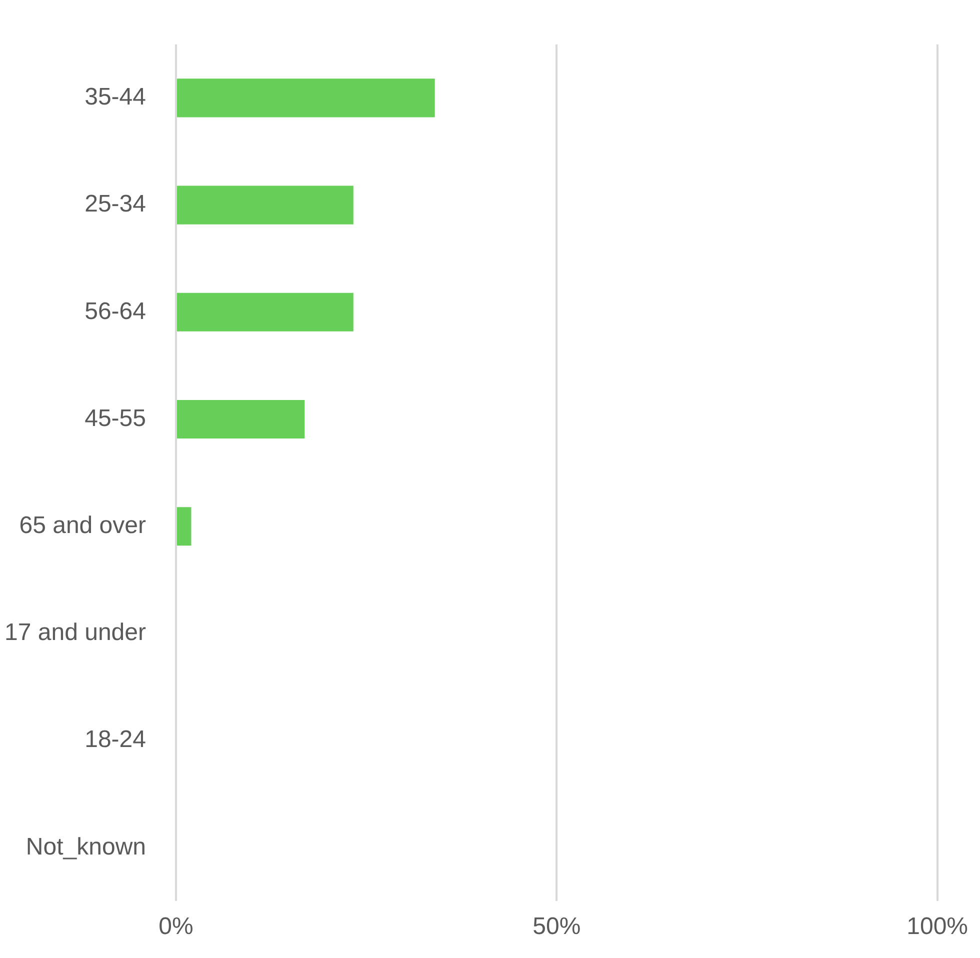  I want to click on y-tick-label: 17 and under, so click(75, 632).